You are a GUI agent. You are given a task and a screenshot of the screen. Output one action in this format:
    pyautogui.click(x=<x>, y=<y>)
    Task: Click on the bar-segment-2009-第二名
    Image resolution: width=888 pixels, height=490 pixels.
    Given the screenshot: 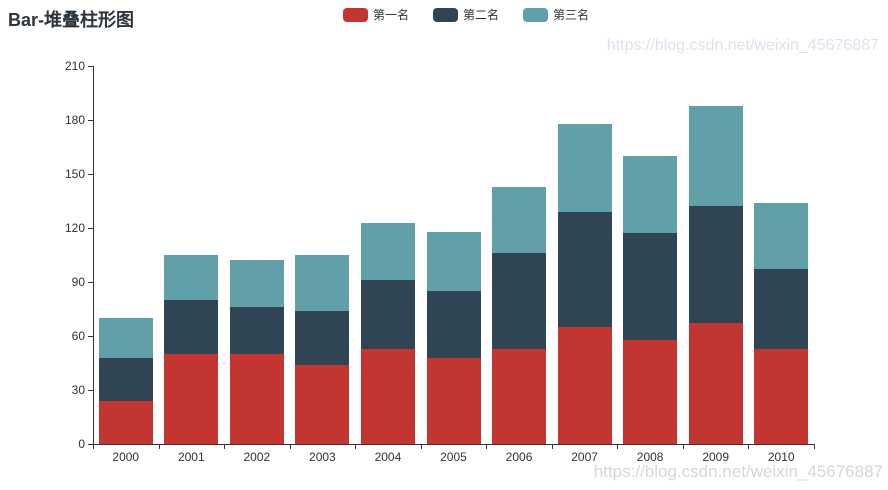 What is the action you would take?
    pyautogui.click(x=715, y=265)
    